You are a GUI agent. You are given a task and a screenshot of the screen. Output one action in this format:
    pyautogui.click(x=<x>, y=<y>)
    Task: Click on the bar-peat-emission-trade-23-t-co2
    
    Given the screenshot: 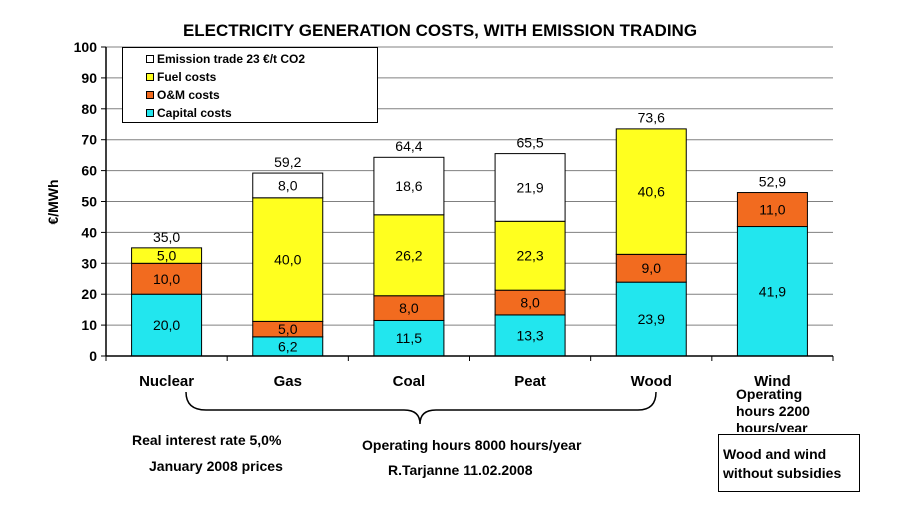 What is the action you would take?
    pyautogui.click(x=530, y=187)
    